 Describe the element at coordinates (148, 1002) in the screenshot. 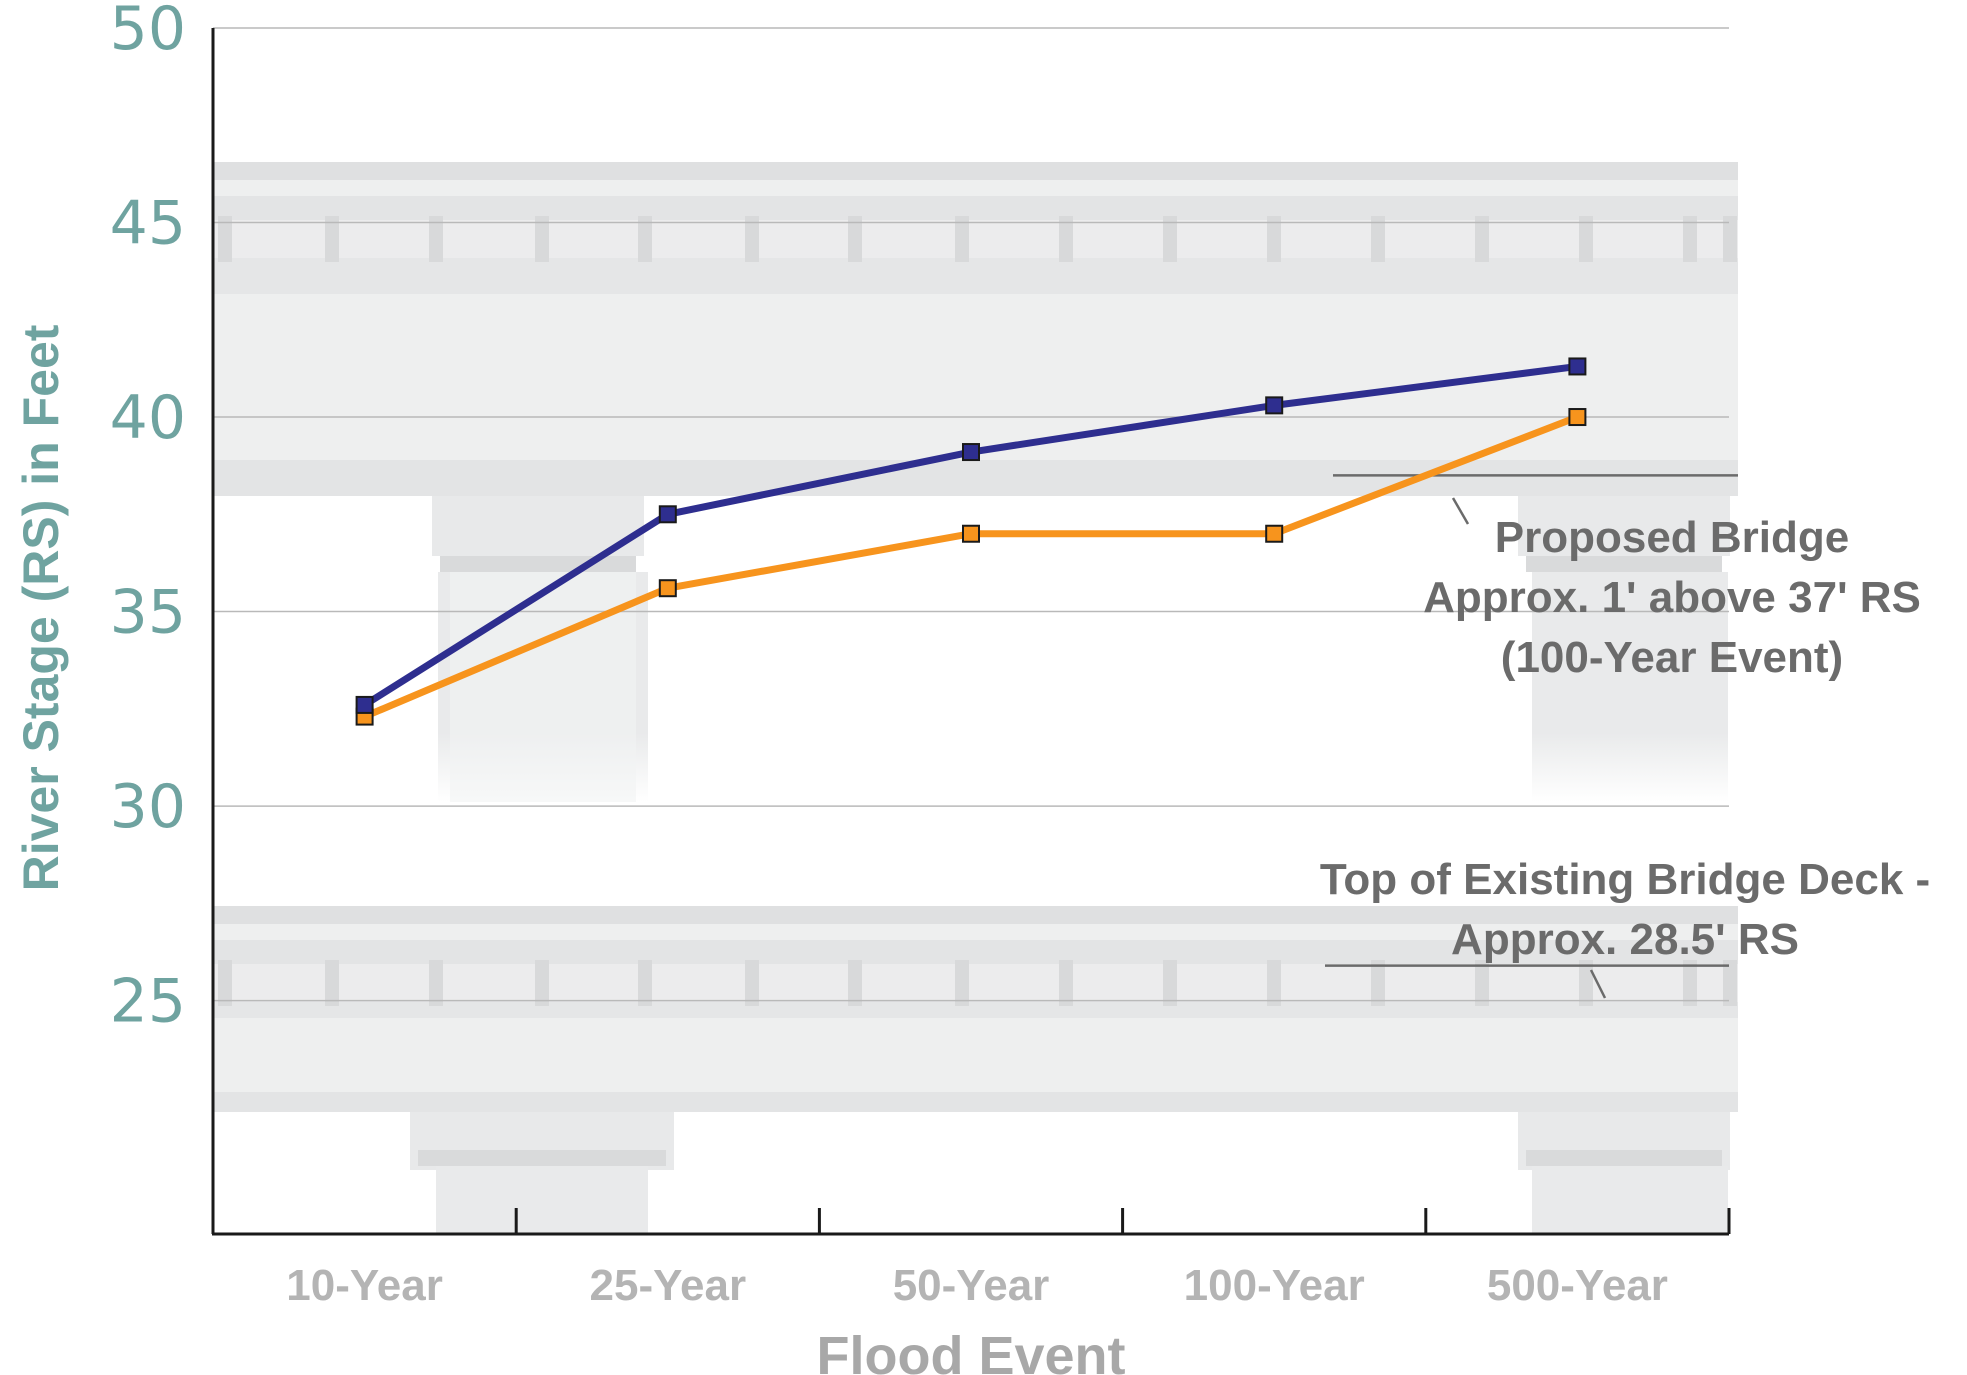

I see `y-tick-label: 25` at that location.